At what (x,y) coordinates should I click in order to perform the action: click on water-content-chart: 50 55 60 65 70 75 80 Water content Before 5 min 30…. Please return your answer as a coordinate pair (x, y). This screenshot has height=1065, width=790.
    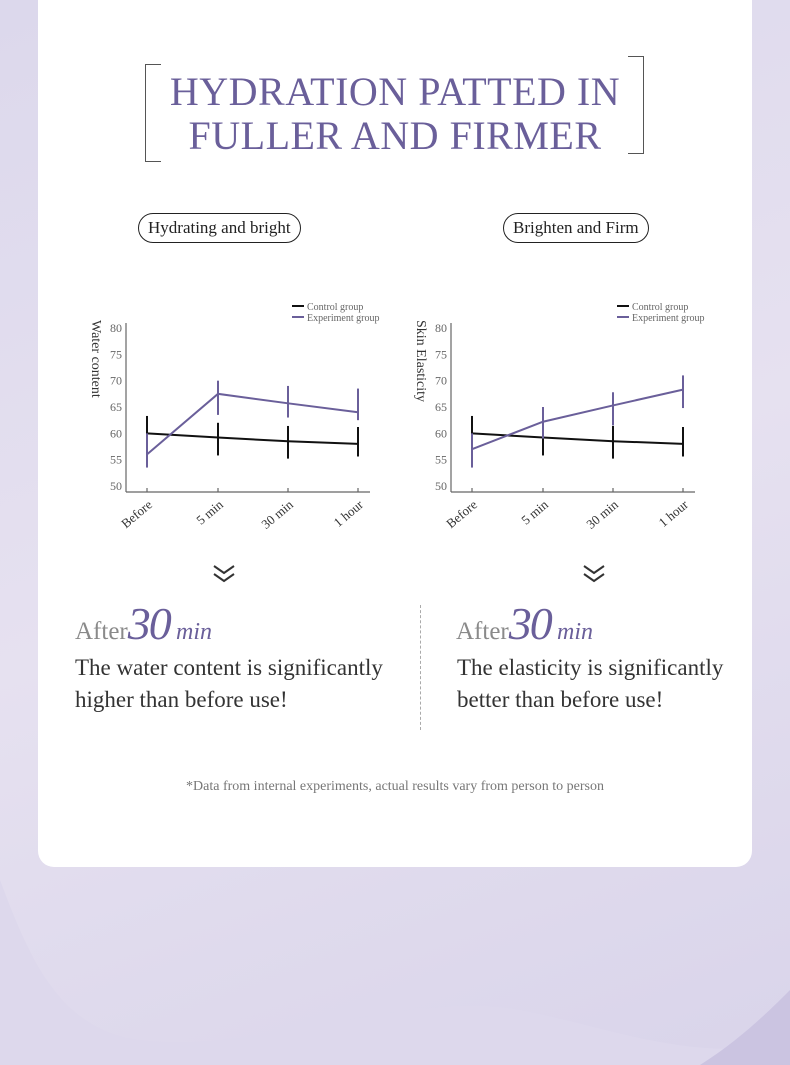
    Looking at the image, I should click on (233, 417).